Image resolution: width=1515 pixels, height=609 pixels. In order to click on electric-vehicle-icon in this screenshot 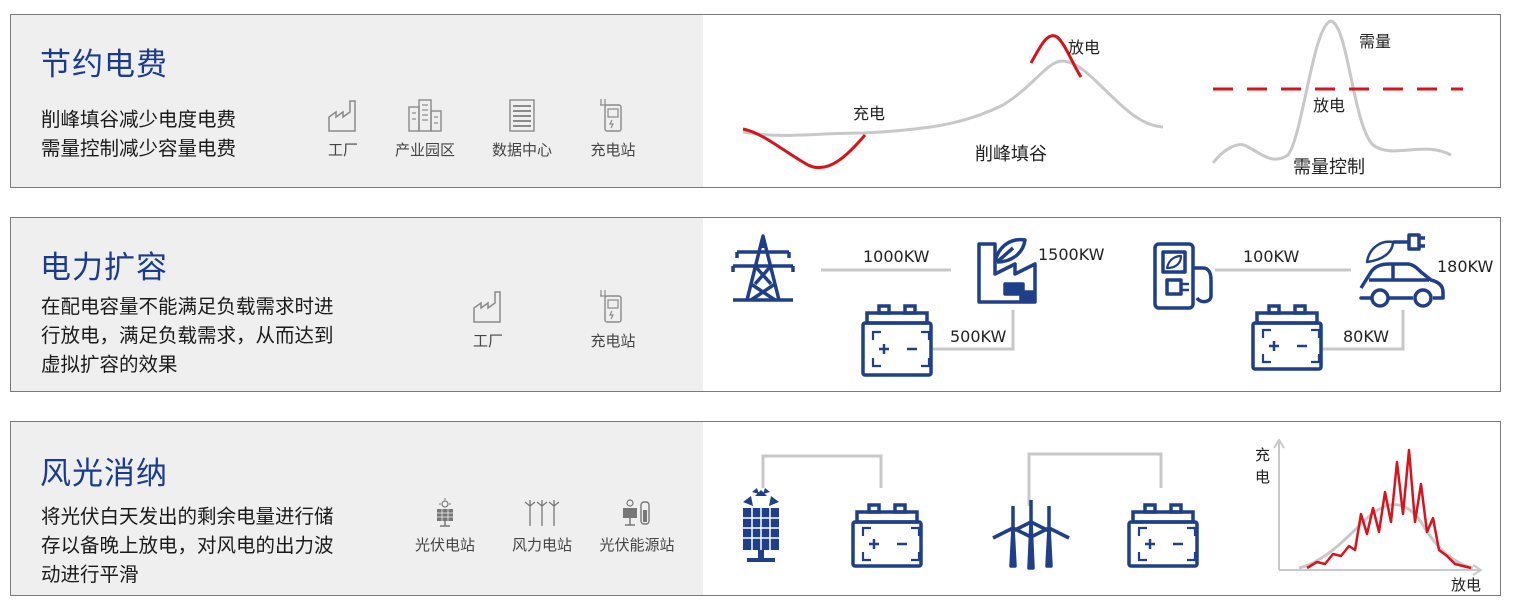, I will do `click(1402, 270)`.